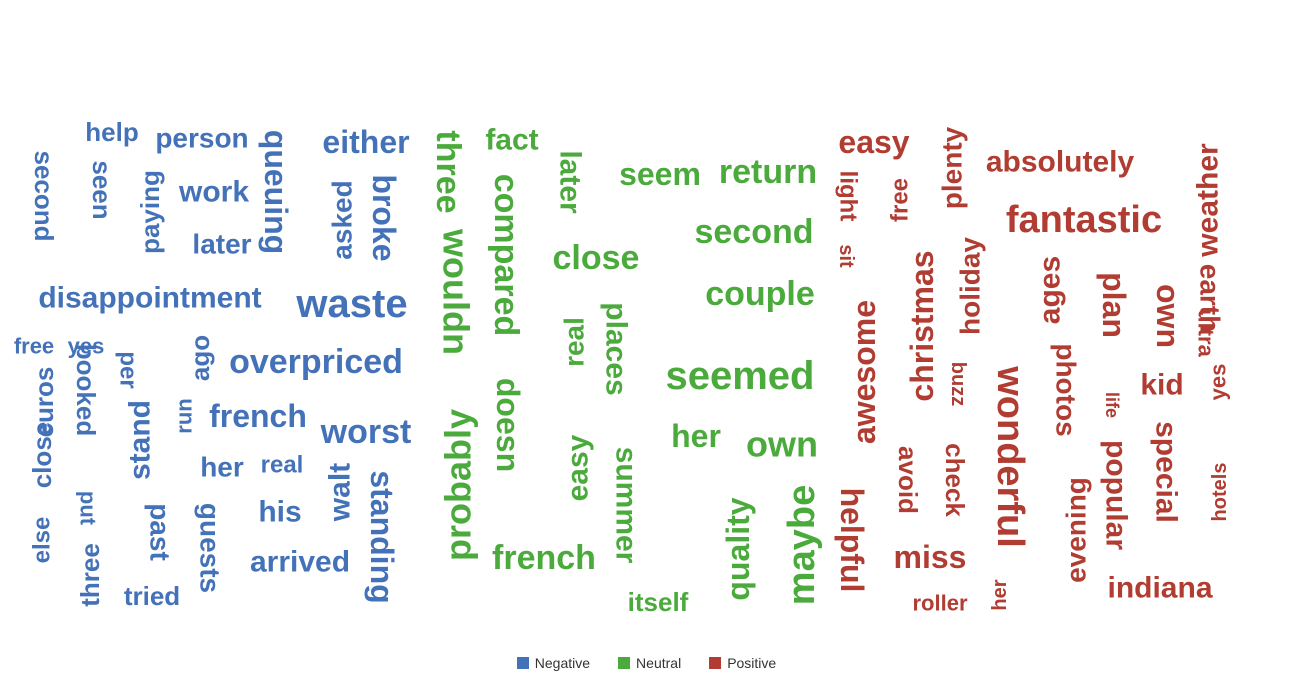  Describe the element at coordinates (922, 325) in the screenshot. I see `cloud-word-positive-christmas: christmas` at that location.